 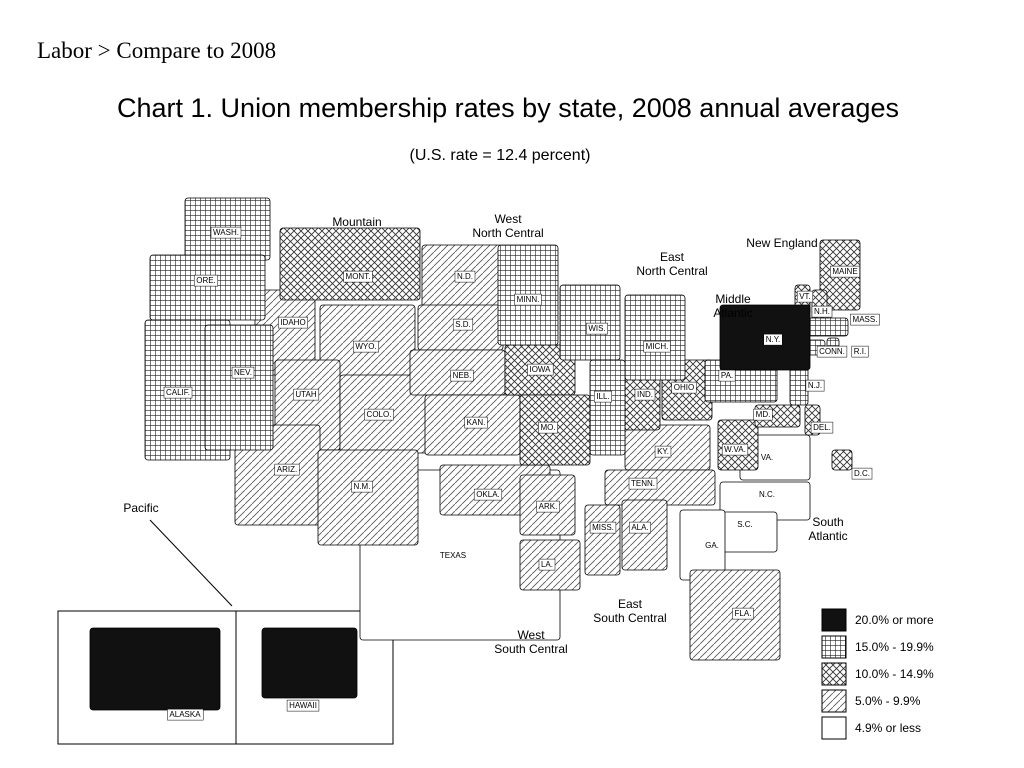 I want to click on state-label: KAN., so click(x=476, y=422).